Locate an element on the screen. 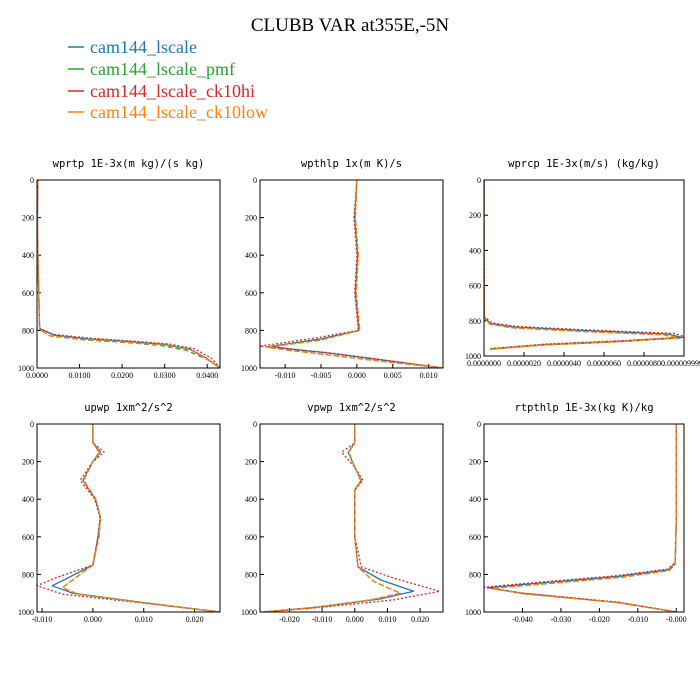 The width and height of the screenshot is (700, 700). legend-item: cam144_lscale is located at coordinates (132, 47).